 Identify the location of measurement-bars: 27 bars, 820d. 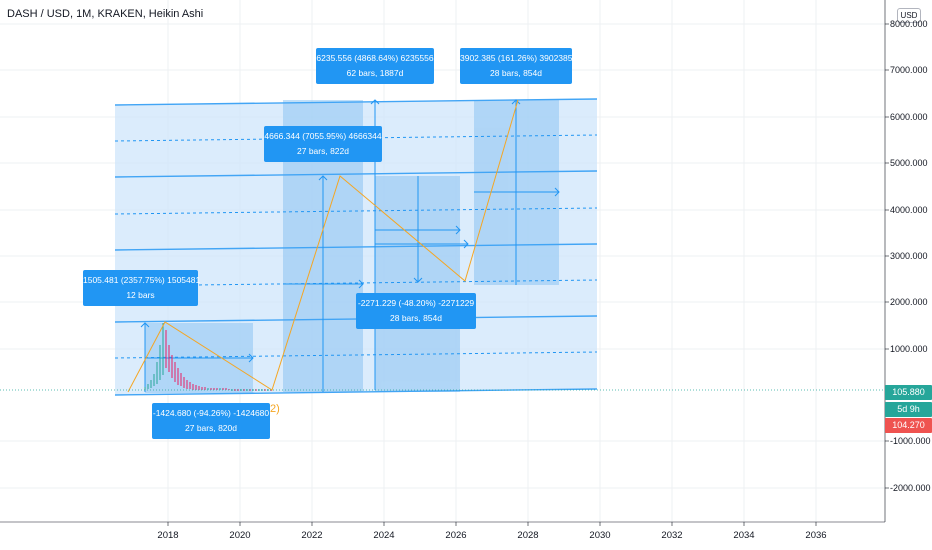
(211, 428).